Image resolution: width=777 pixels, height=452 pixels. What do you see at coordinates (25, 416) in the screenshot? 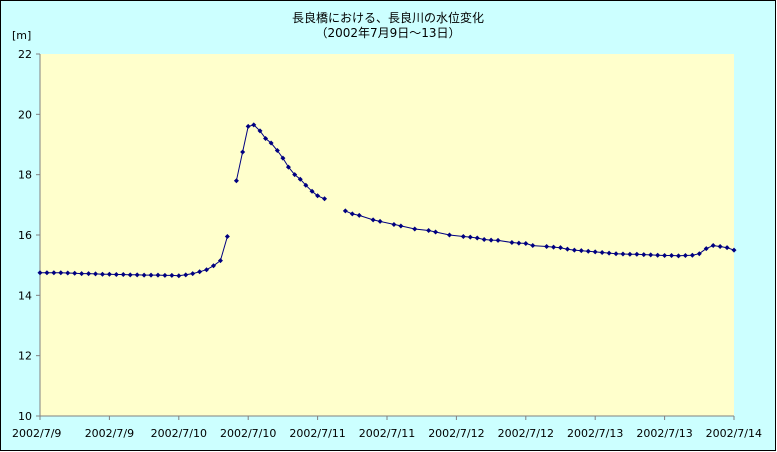
I see `y-tick-label: 10` at bounding box center [25, 416].